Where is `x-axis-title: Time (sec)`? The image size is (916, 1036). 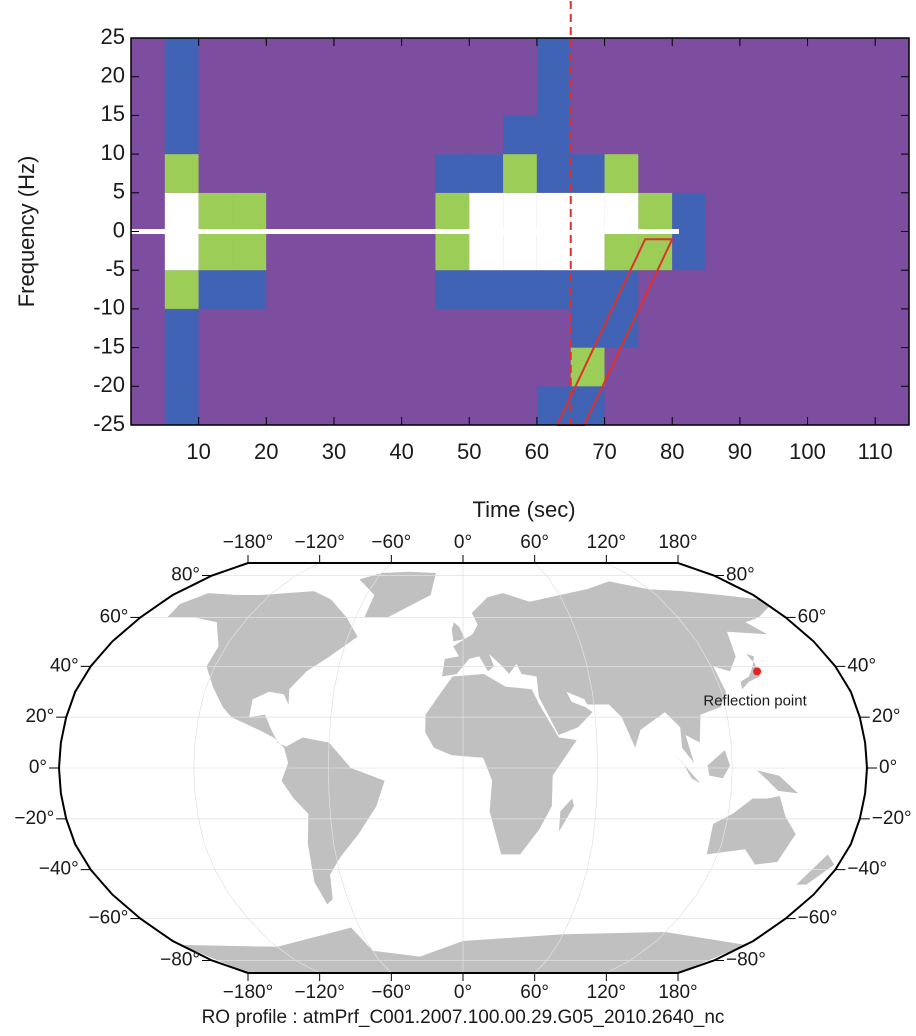 x-axis-title: Time (sec) is located at coordinates (523, 509).